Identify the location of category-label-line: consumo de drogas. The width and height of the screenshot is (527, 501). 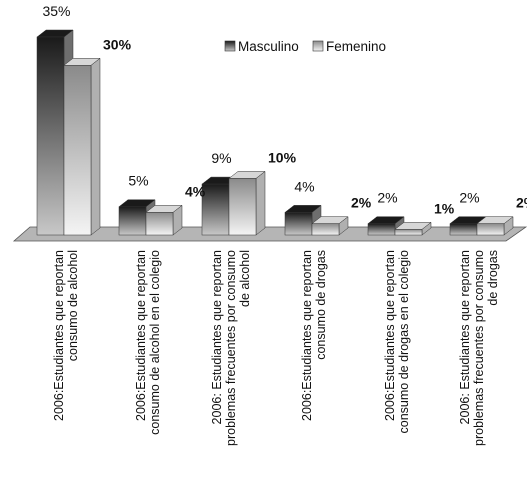
(321, 305).